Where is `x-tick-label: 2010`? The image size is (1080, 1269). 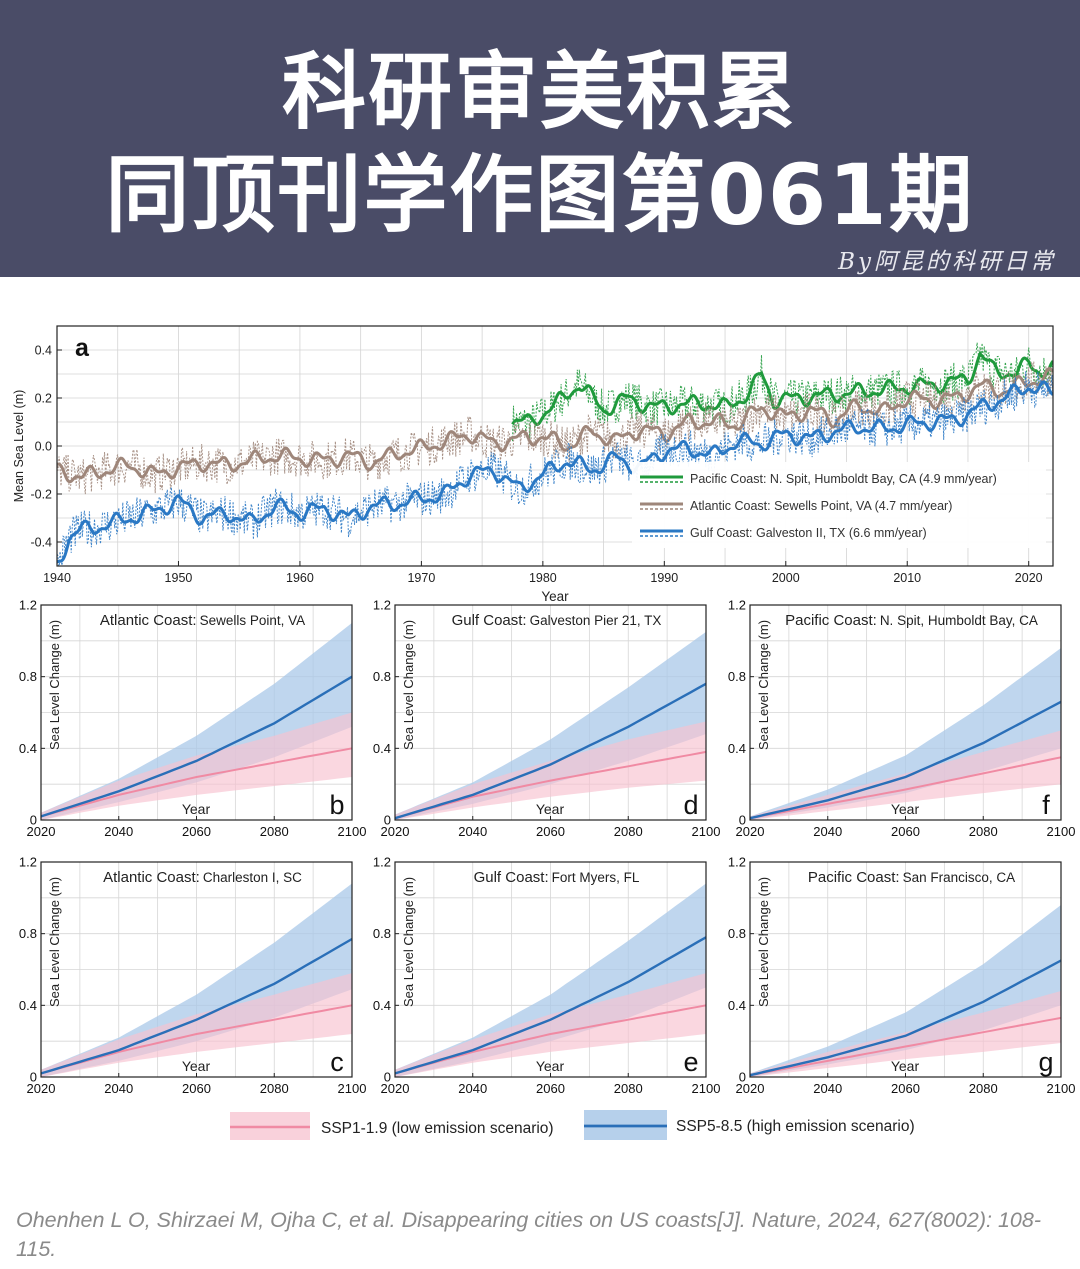 x-tick-label: 2010 is located at coordinates (907, 578).